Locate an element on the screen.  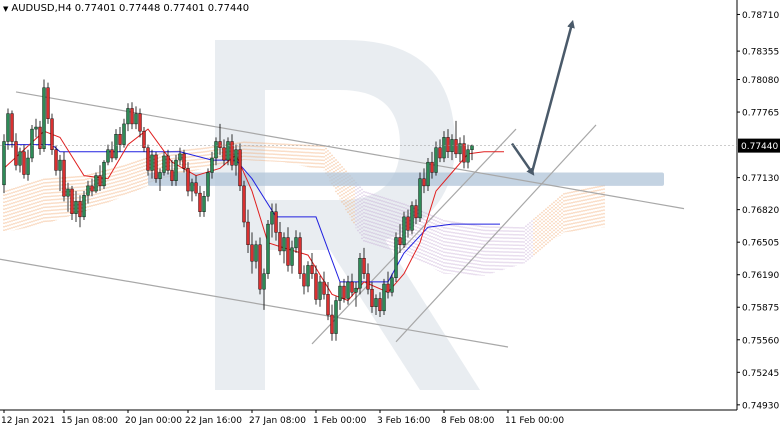
low-value: 0.77401 is located at coordinates (184, 8).